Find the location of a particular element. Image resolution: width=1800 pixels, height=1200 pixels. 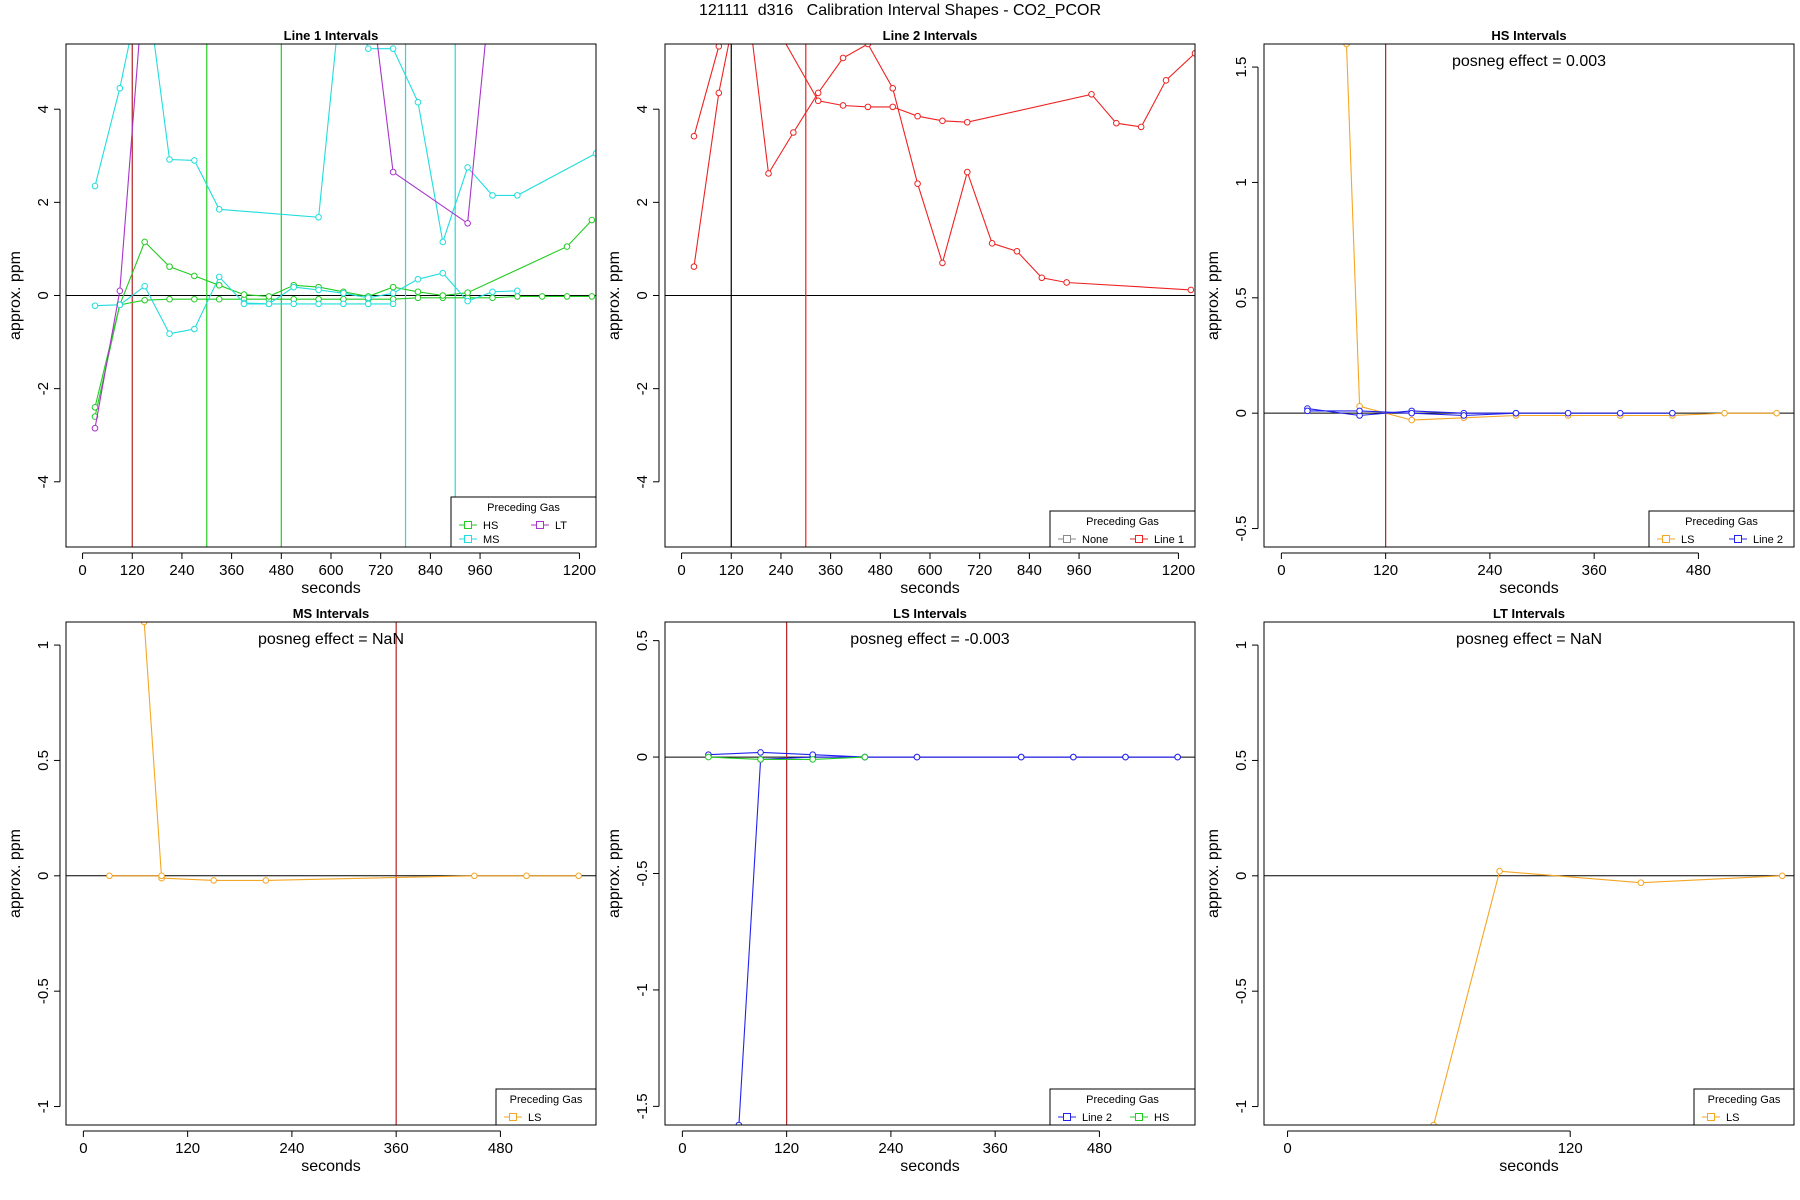

x-tick-label: 840 is located at coordinates (430, 570).